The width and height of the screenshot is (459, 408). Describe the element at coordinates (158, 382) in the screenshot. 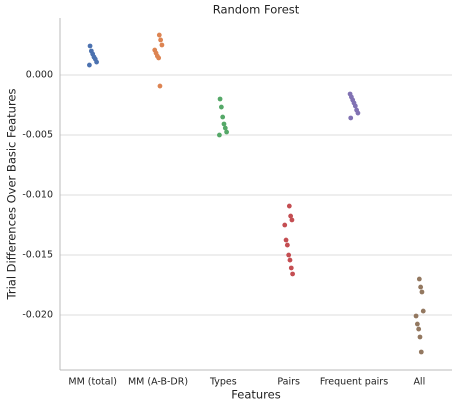

I see `x-tick-label: MM (A-B-DR)` at that location.